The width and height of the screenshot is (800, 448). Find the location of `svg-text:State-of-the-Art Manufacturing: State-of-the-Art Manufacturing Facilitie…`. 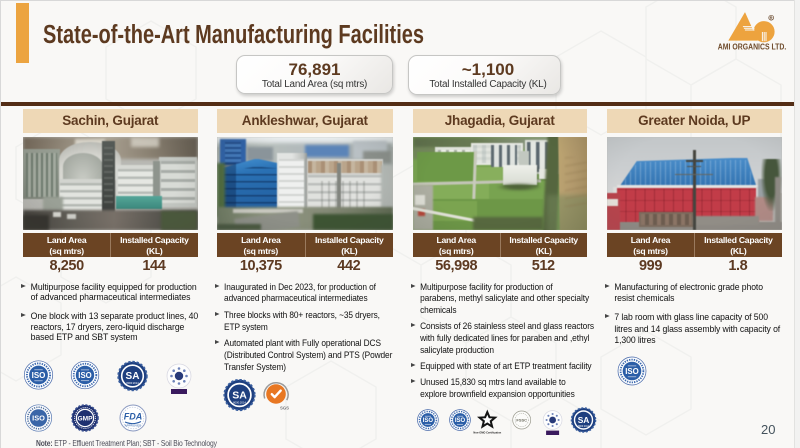

svg-text:State-of-the-Art Manufacturing: State-of-the-Art Manufacturing Facilitie… is located at coordinates (233, 35).